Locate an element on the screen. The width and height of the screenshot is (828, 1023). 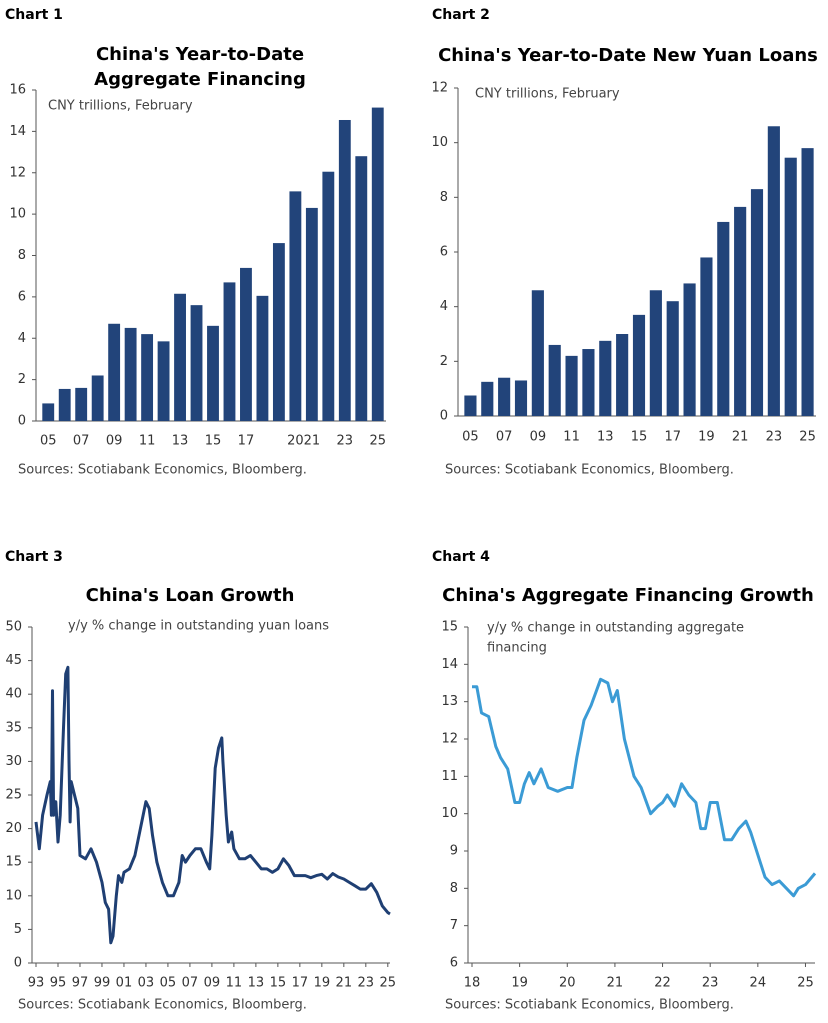
chart-label: Chart 1 is located at coordinates (34, 15).